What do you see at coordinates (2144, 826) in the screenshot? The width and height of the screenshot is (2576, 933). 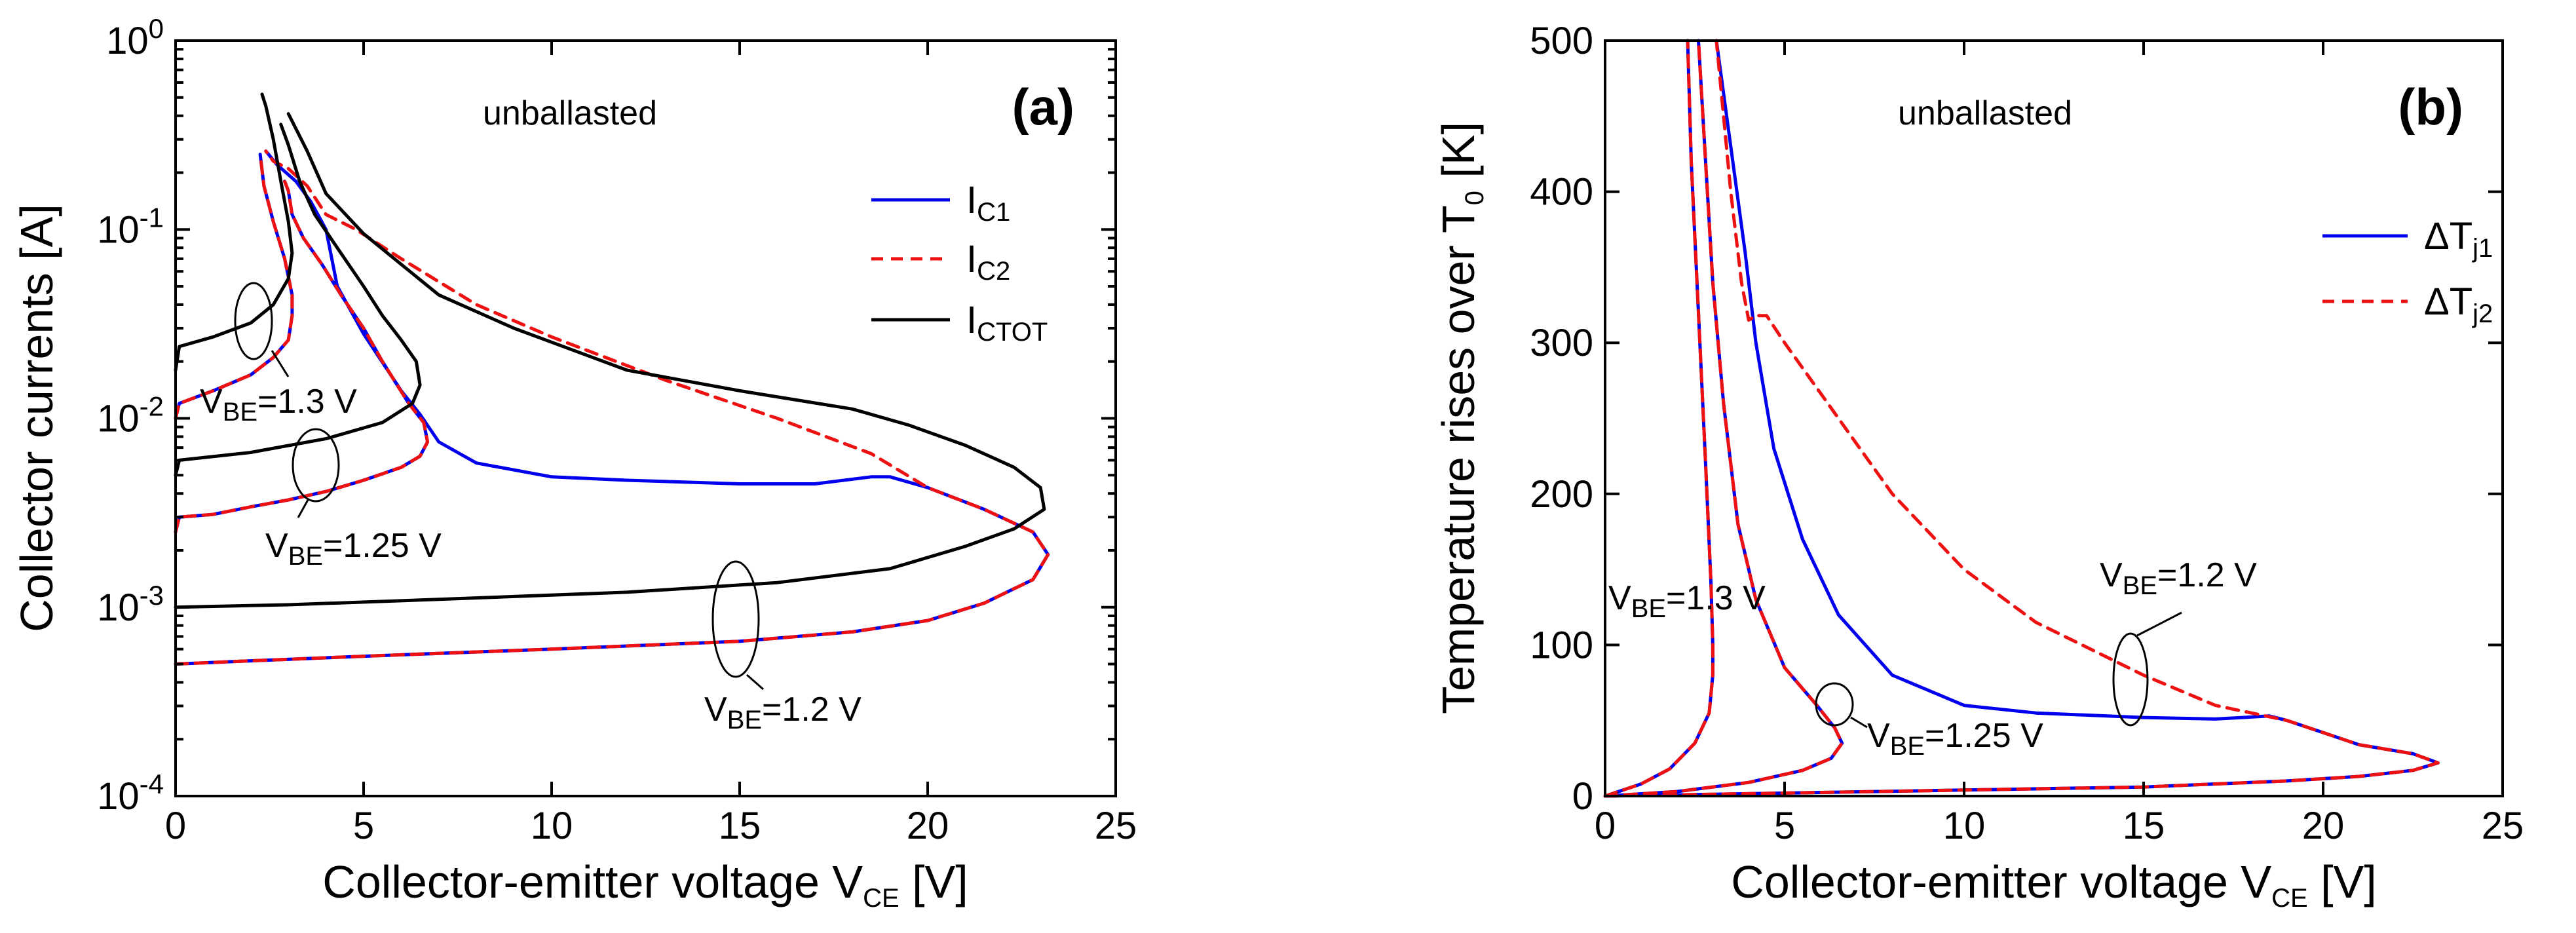 I see `xtick-label-b-3: 15` at bounding box center [2144, 826].